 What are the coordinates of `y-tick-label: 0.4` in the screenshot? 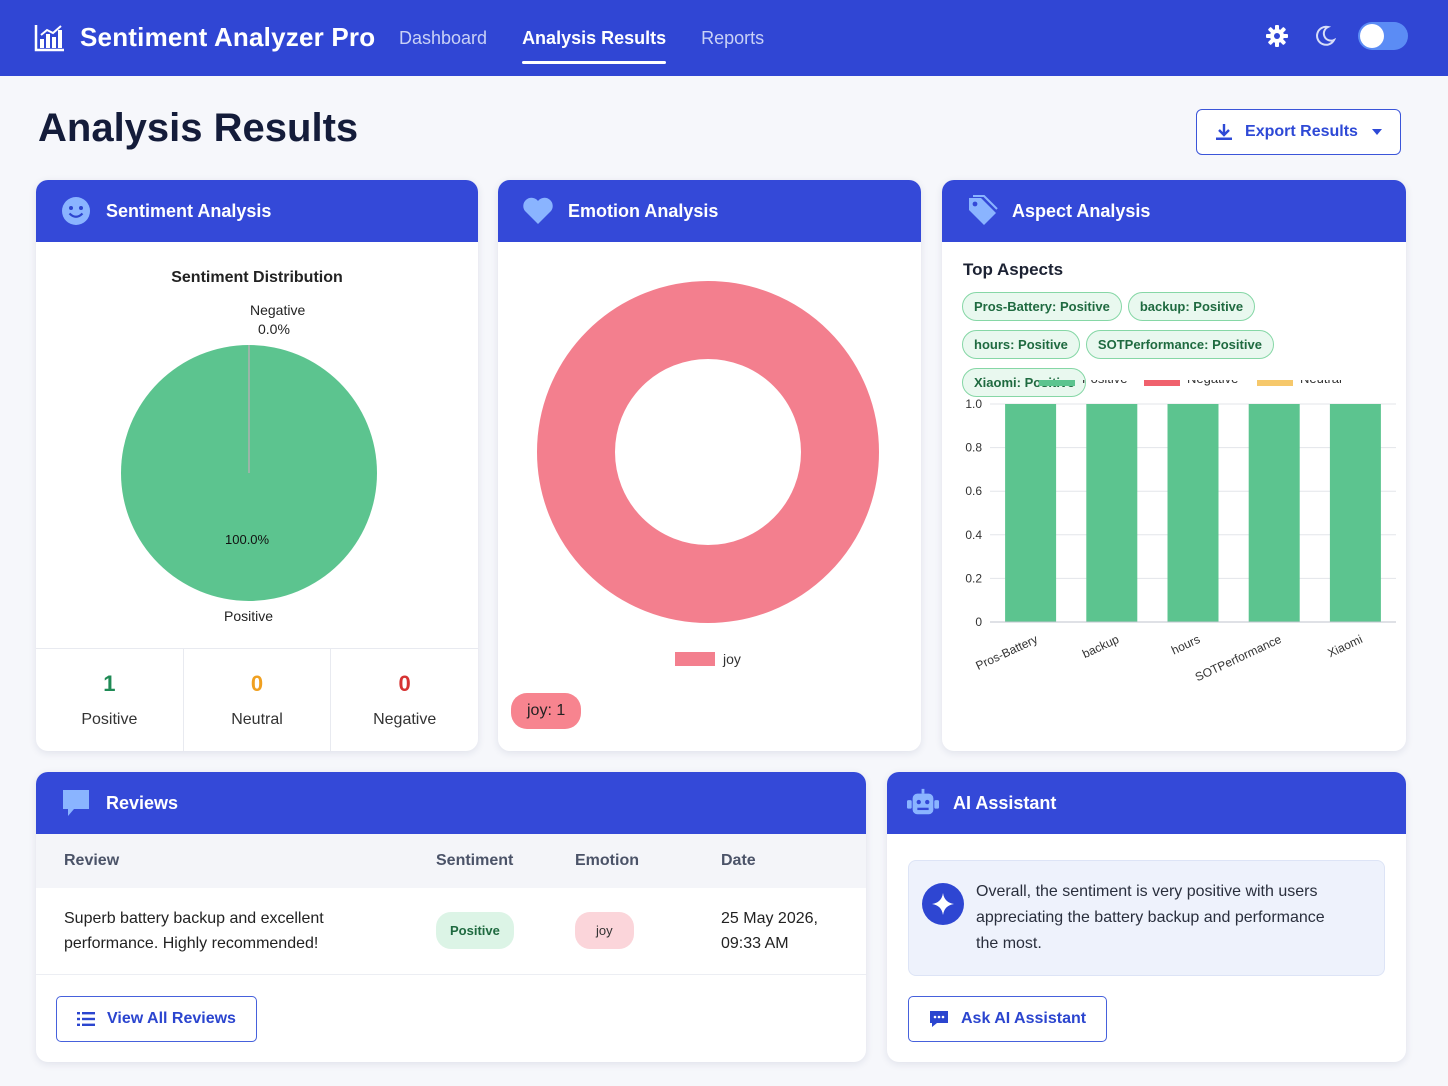 It's located at (973, 535).